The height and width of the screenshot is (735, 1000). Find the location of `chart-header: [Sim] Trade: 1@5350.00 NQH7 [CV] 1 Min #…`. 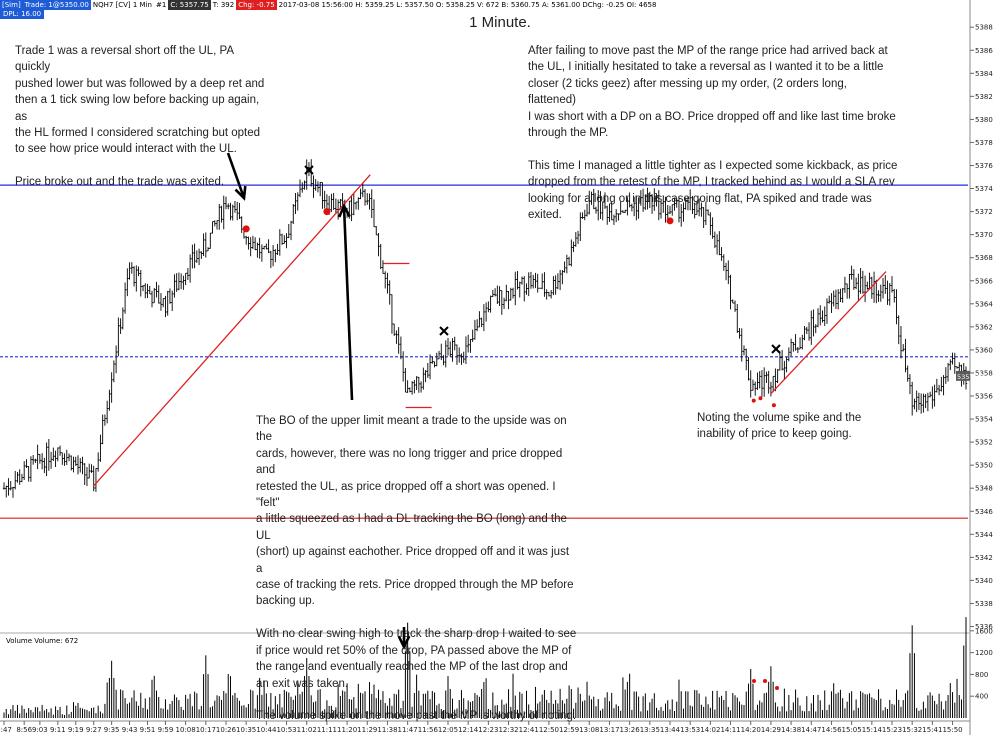

chart-header: [Sim] Trade: 1@5350.00 NQH7 [CV] 1 Min #… is located at coordinates (329, 5).